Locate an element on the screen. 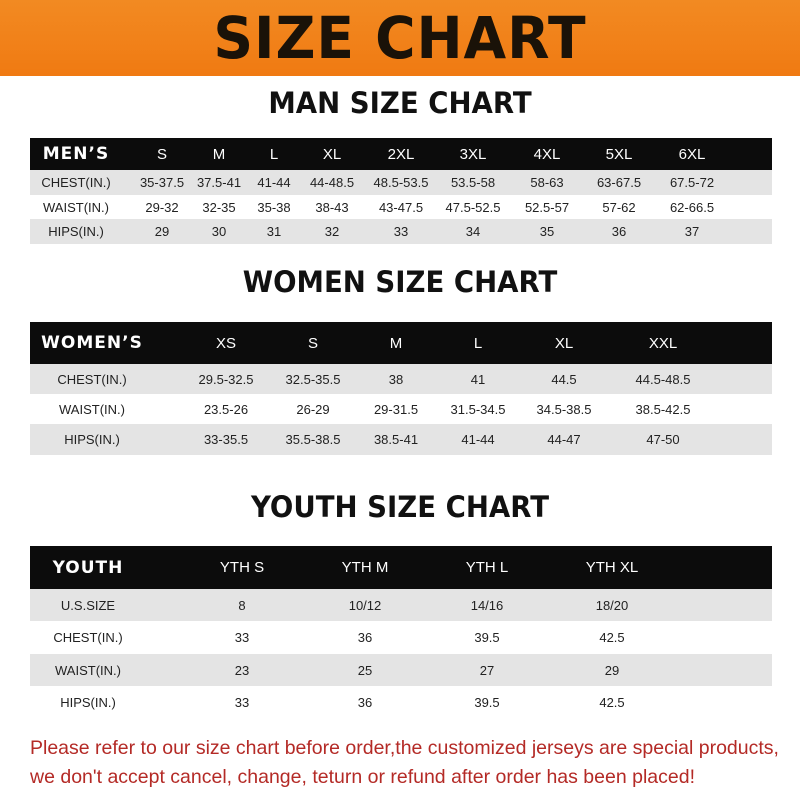  table-cell: 31.5-34.5 is located at coordinates (478, 409).